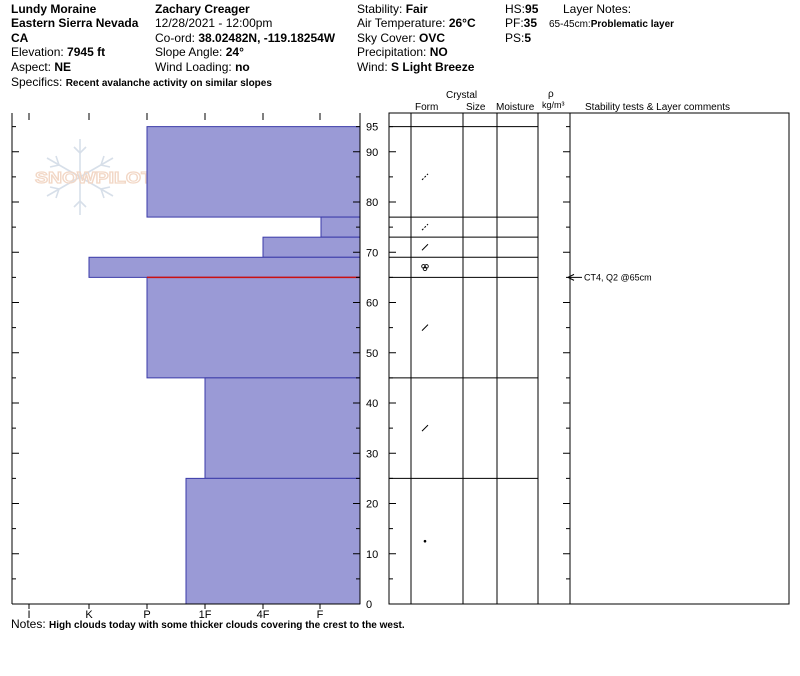  Describe the element at coordinates (58, 52) in the screenshot. I see `elevation: Elevation: 7945 ft` at that location.